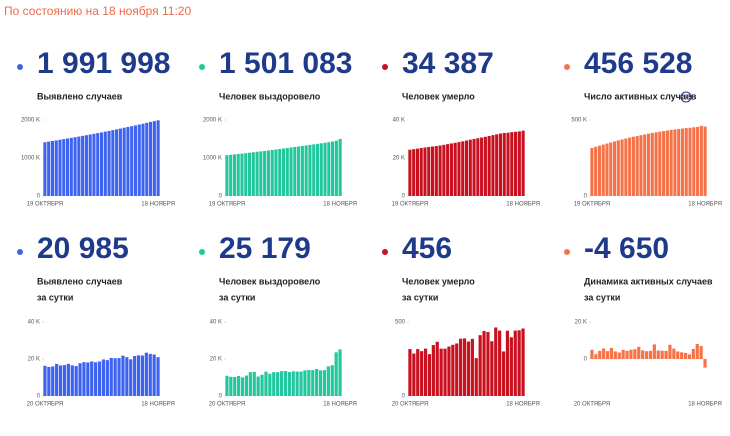  I want to click on bullet, so click(385, 67).